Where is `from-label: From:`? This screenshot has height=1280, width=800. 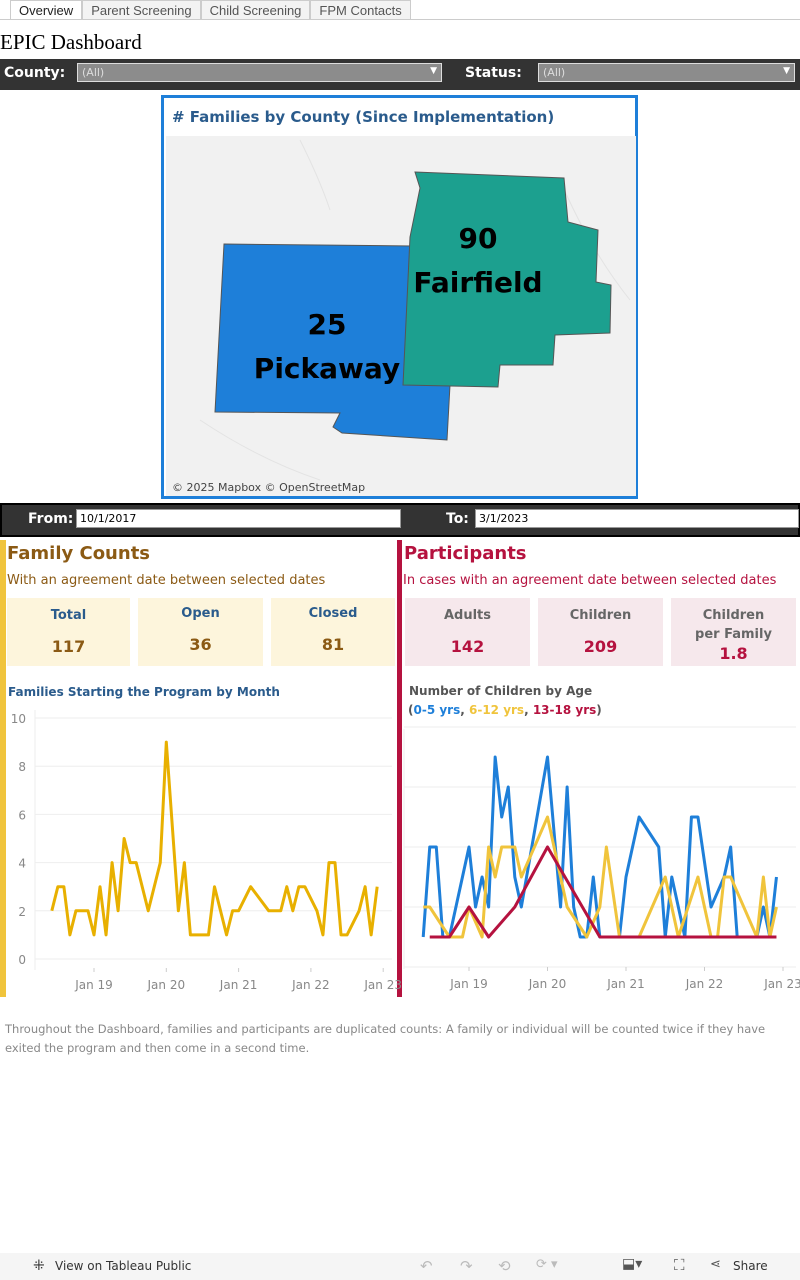 from-label: From: is located at coordinates (51, 519).